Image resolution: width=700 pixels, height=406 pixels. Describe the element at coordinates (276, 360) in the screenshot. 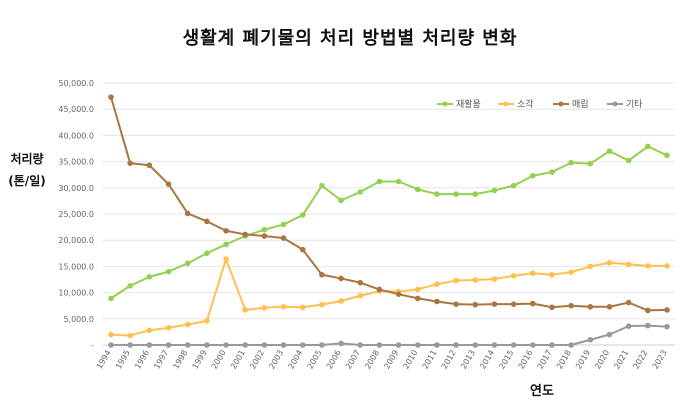

I see `x-tick-label: 2003` at that location.